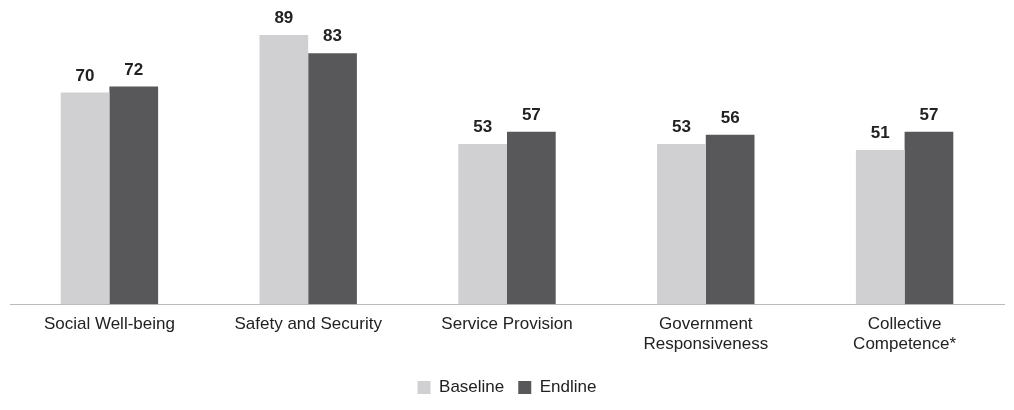  Describe the element at coordinates (880, 133) in the screenshot. I see `data-label: 51` at that location.